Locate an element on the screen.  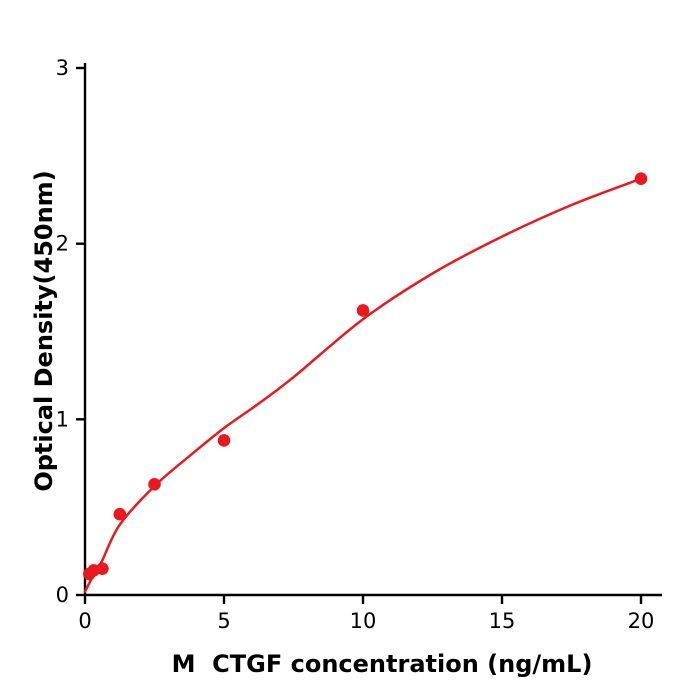
y-tick-label: 3 is located at coordinates (62, 68).